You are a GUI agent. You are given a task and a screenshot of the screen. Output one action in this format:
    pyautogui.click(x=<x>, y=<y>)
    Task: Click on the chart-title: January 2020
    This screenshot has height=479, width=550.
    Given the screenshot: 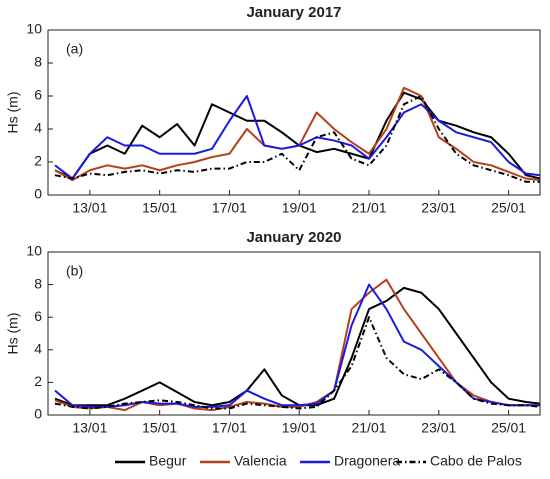 What is the action you would take?
    pyautogui.click(x=293, y=237)
    